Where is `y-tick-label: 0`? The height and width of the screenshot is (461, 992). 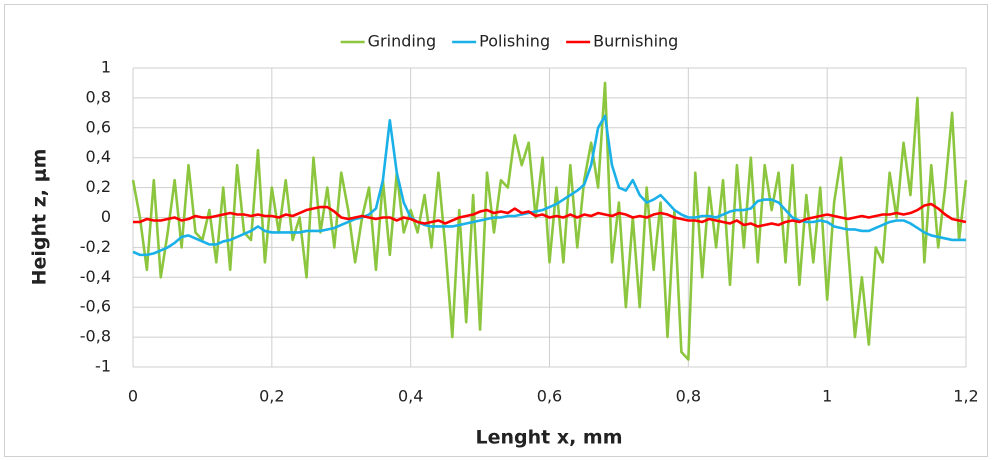 y-tick-label: 0 is located at coordinates (106, 216).